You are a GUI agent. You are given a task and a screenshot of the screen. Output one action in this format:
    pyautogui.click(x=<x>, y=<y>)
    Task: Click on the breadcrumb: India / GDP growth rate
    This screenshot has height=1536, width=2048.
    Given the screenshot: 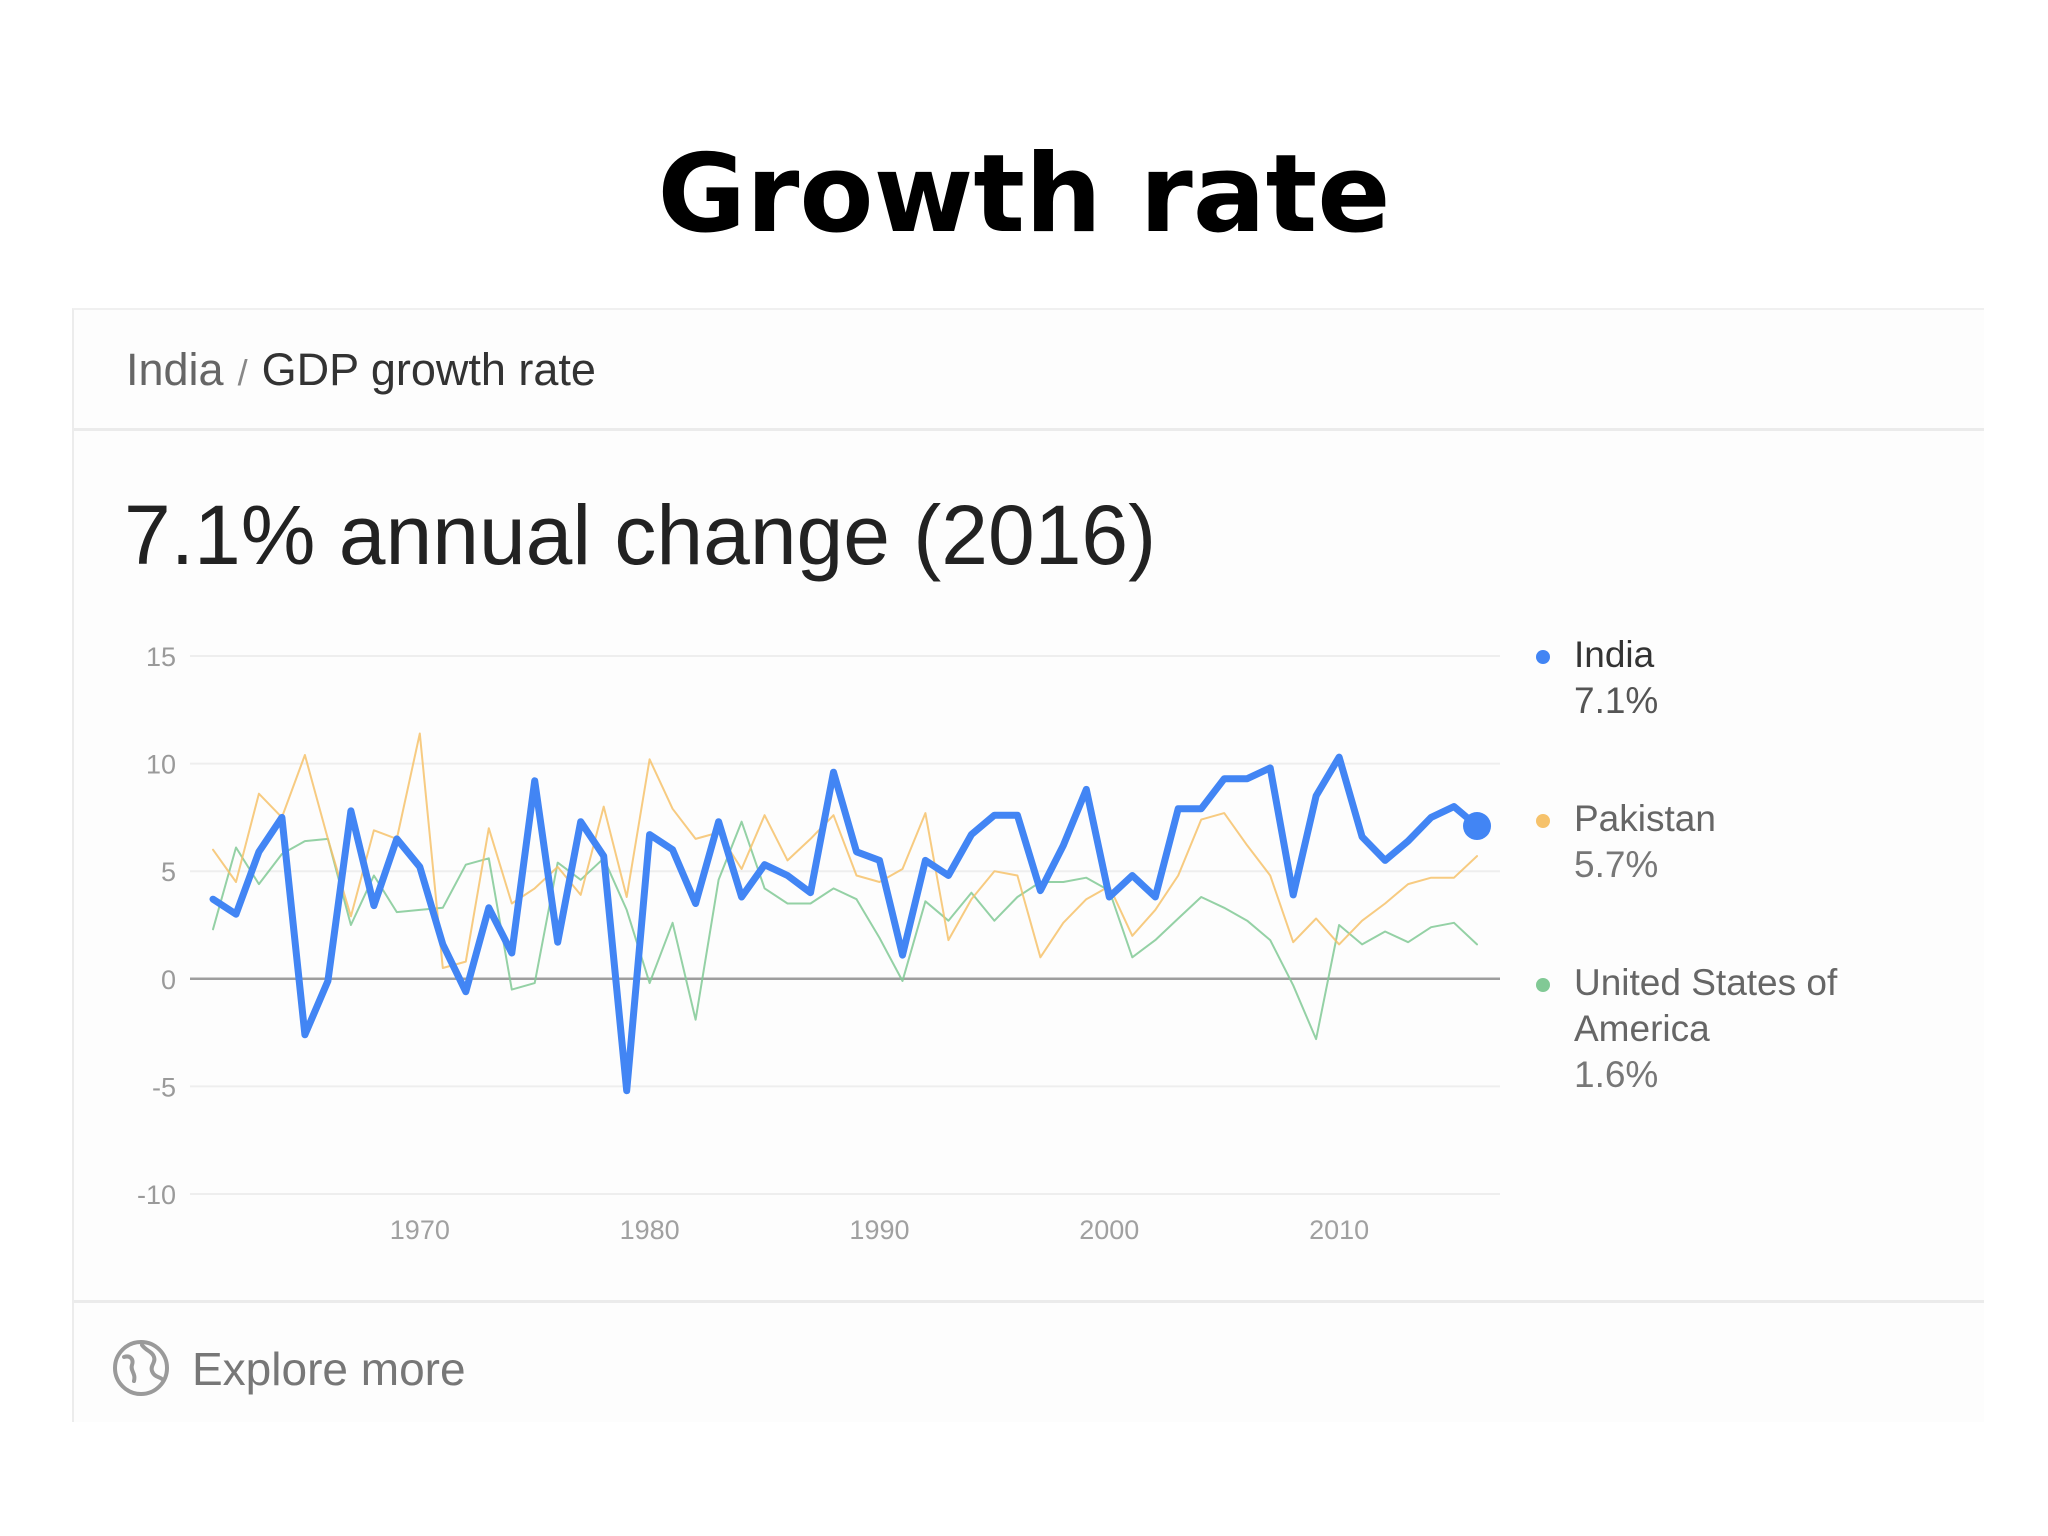 What is the action you would take?
    pyautogui.click(x=361, y=371)
    